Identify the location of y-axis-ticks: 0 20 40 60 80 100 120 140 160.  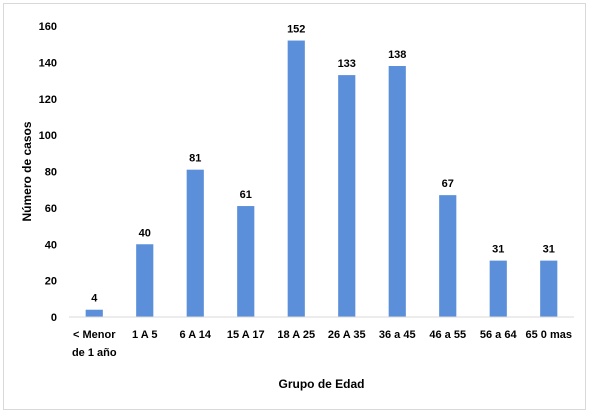
(48, 172).